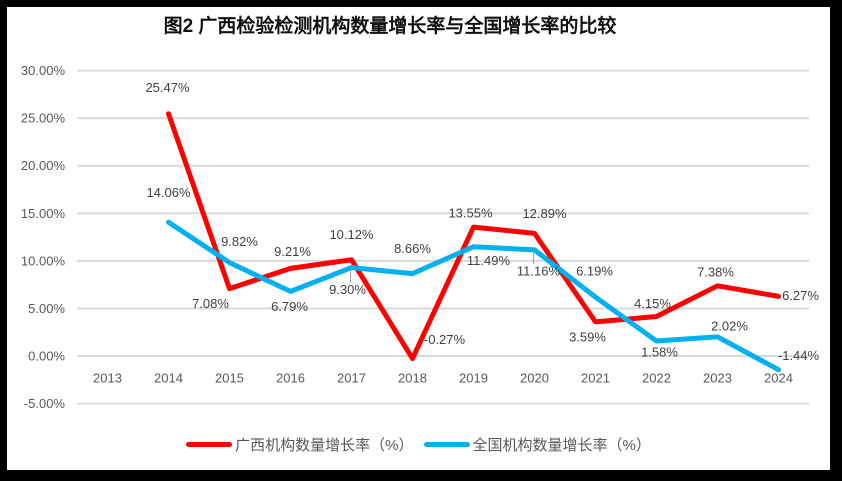 The height and width of the screenshot is (481, 842). What do you see at coordinates (45, 403) in the screenshot?
I see `y-axis-tick-label: -5.00%` at bounding box center [45, 403].